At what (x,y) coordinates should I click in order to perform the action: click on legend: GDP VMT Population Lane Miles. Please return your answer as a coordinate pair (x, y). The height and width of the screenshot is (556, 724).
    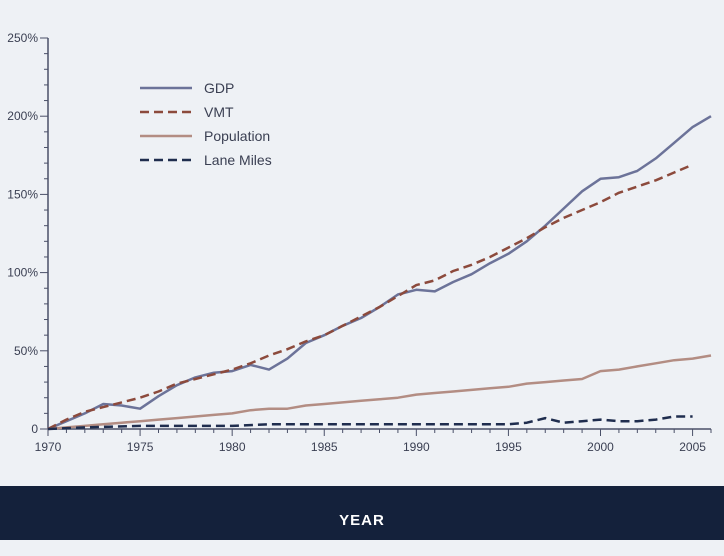
    Looking at the image, I should click on (206, 124).